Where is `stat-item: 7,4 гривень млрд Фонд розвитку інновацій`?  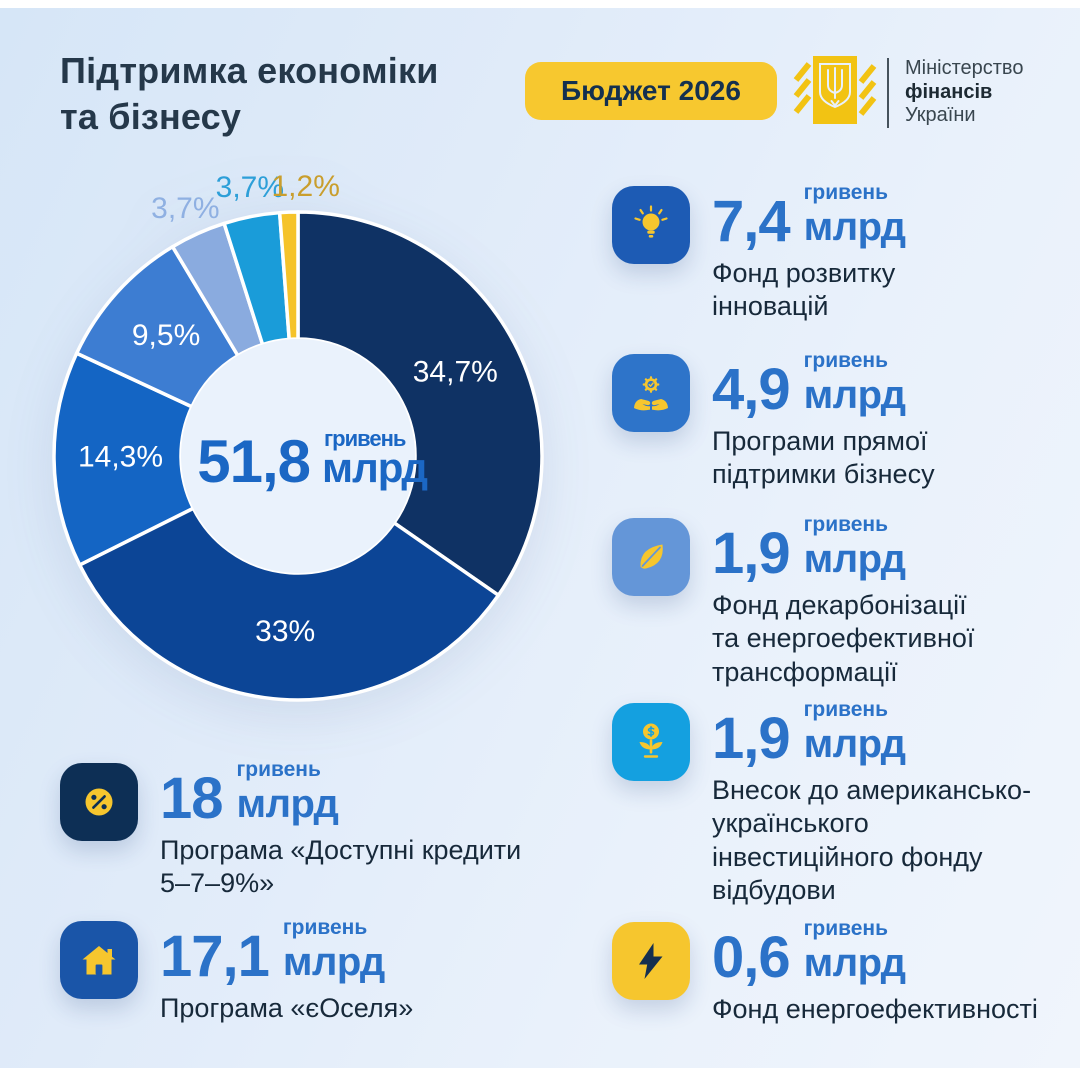
stat-item: 7,4 гривень млрд Фонд розвитку інновацій is located at coordinates (759, 253).